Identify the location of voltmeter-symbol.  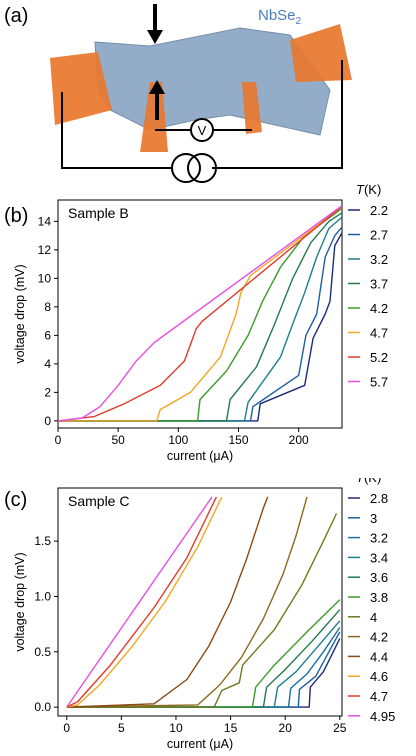
(202, 130).